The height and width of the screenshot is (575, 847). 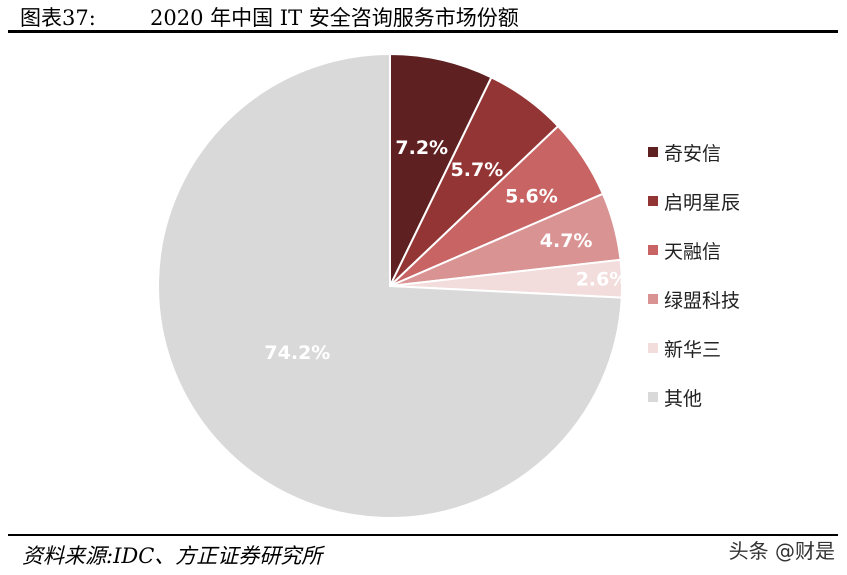 I want to click on legend-label-2: 启明星辰, so click(x=702, y=203).